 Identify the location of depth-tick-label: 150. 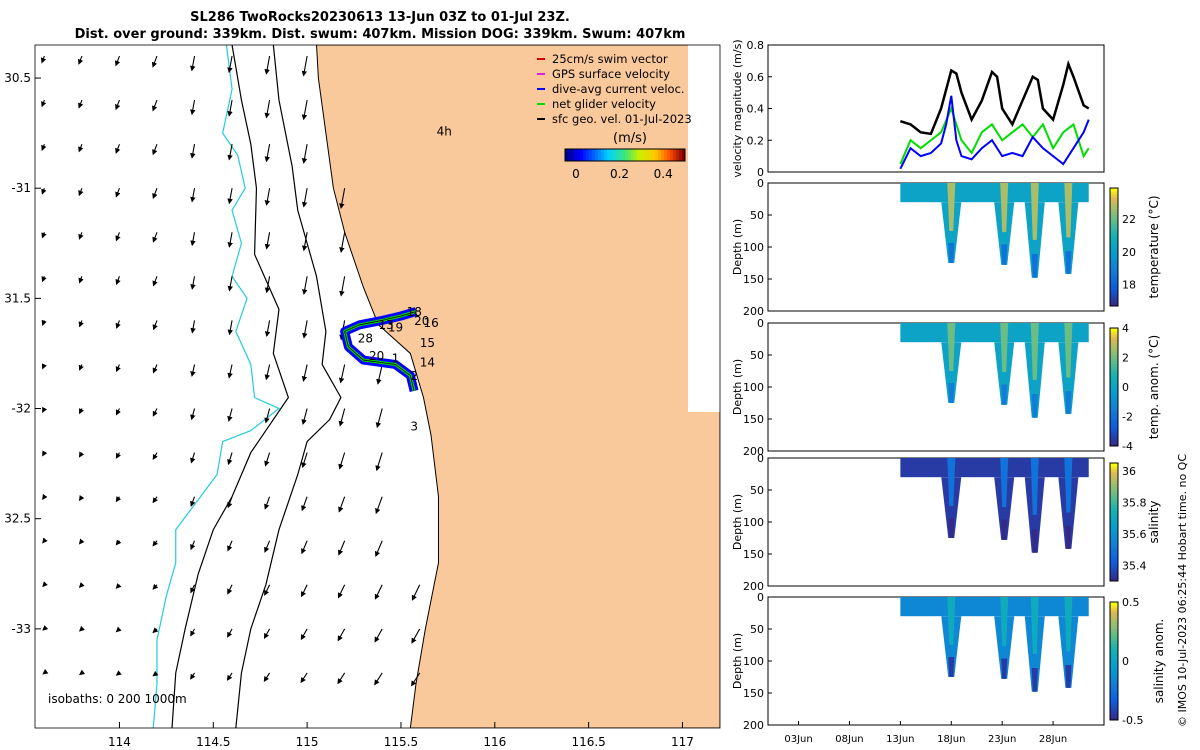
(753, 279).